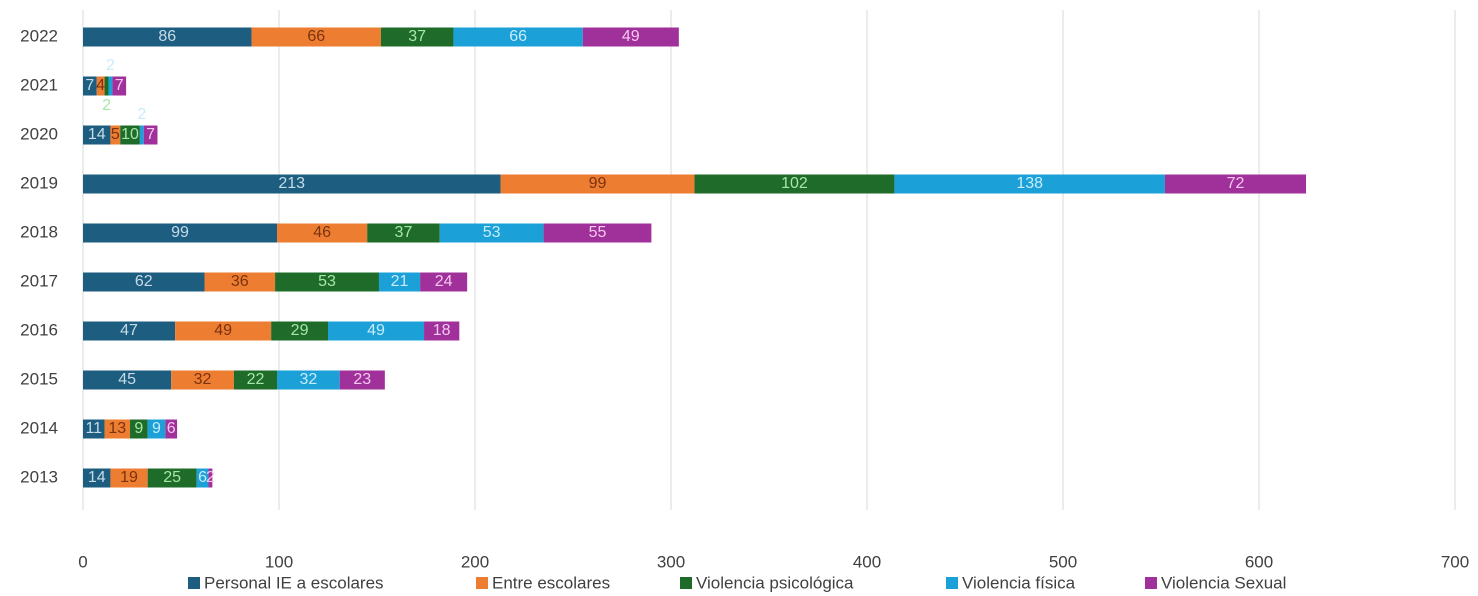 The width and height of the screenshot is (1478, 596). What do you see at coordinates (294, 582) in the screenshot?
I see `legend-label: Personal IE a escolares` at bounding box center [294, 582].